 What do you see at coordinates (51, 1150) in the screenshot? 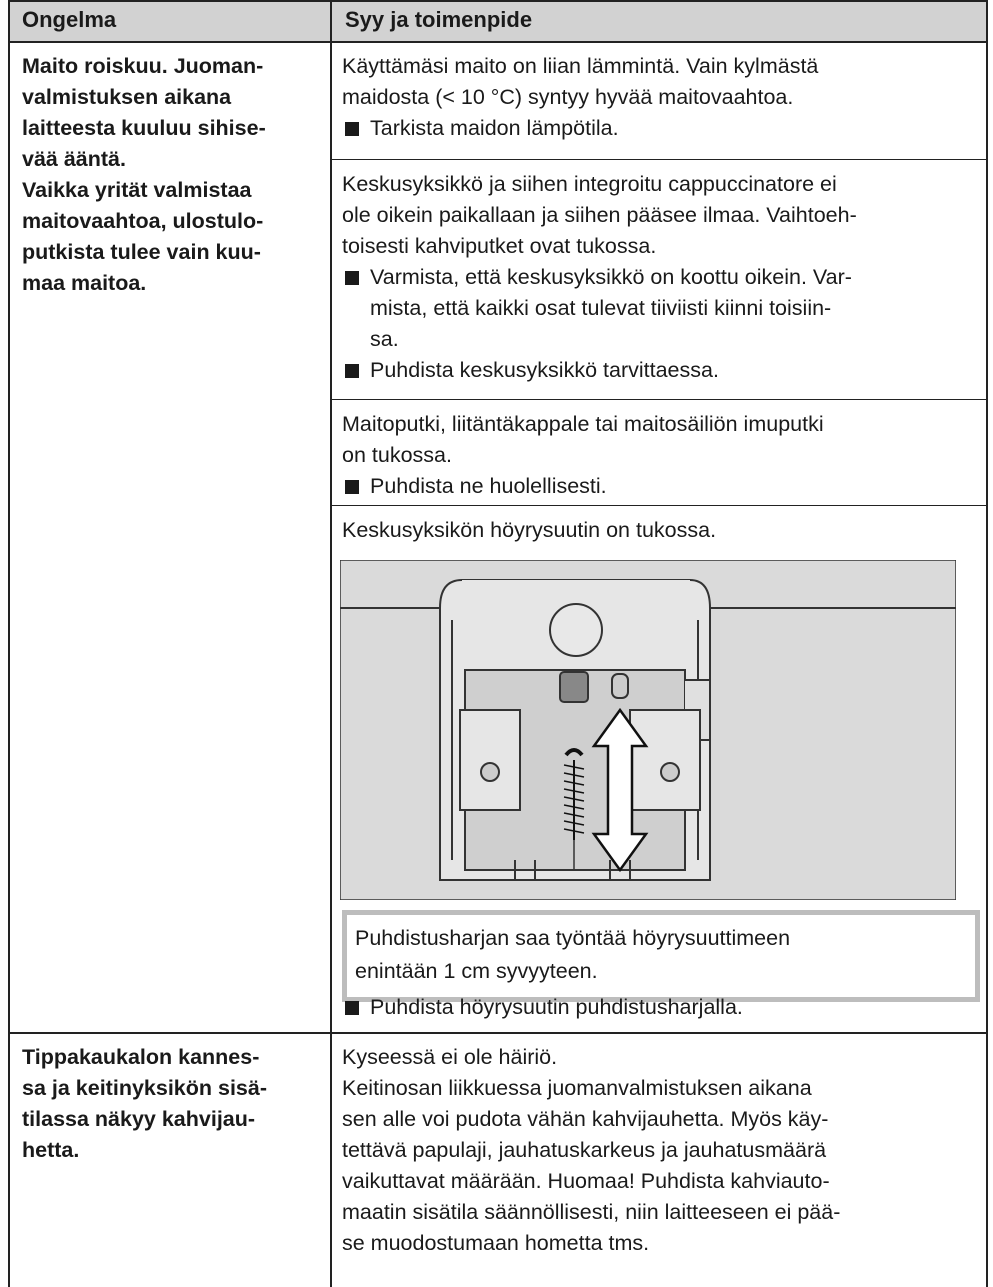
I see `problem-line: hetta.` at bounding box center [51, 1150].